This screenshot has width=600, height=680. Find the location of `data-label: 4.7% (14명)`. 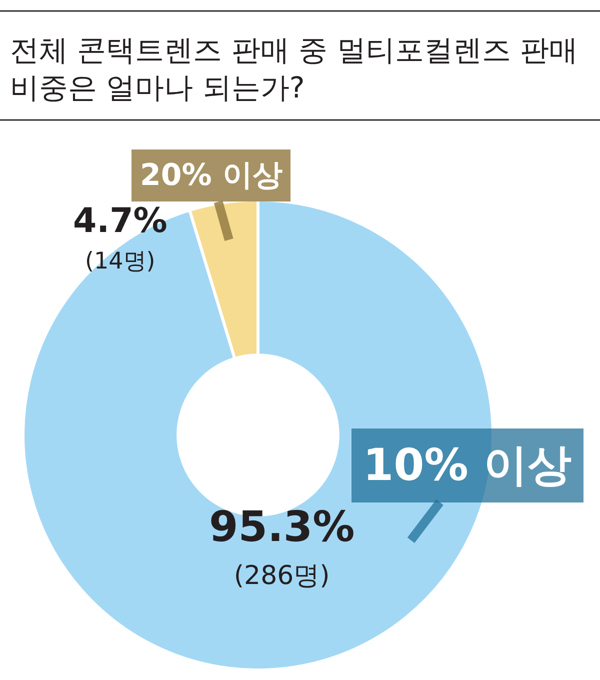

data-label: 4.7% (14명) is located at coordinates (120, 237).